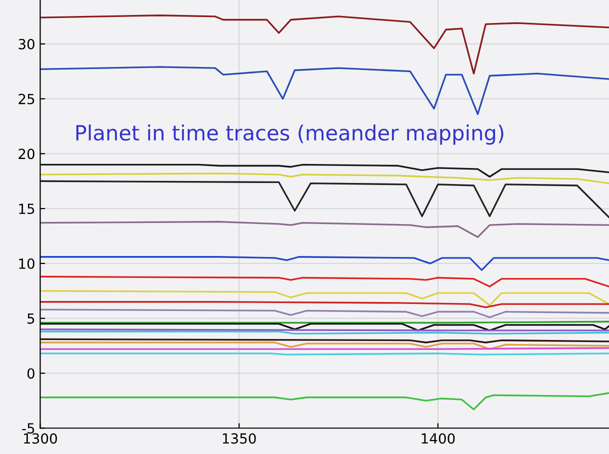 This screenshot has width=609, height=454. What do you see at coordinates (239, 438) in the screenshot?
I see `x-tick-label: 1350` at bounding box center [239, 438].